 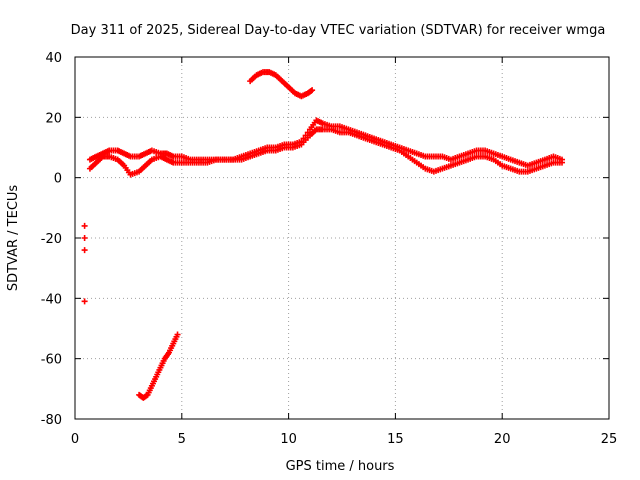 What do you see at coordinates (312, 90) in the screenshot?
I see `data-point-arc-high` at bounding box center [312, 90].